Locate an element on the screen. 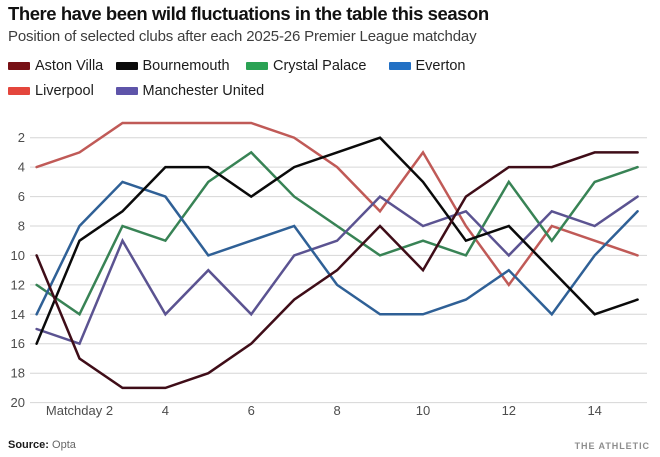 The height and width of the screenshot is (457, 660). svg-text: 20 is located at coordinates (18, 402).